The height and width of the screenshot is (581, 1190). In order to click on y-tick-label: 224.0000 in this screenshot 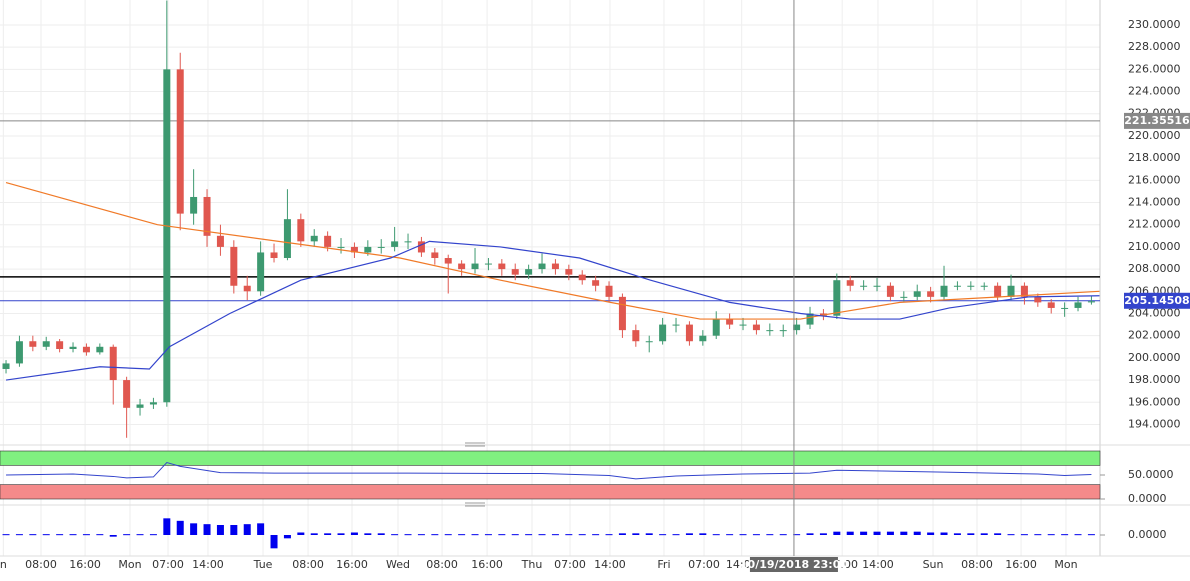, I will do `click(1154, 91)`.